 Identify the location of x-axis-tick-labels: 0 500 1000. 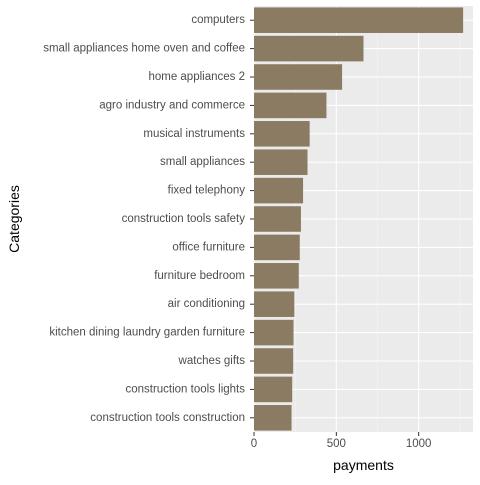
(341, 441).